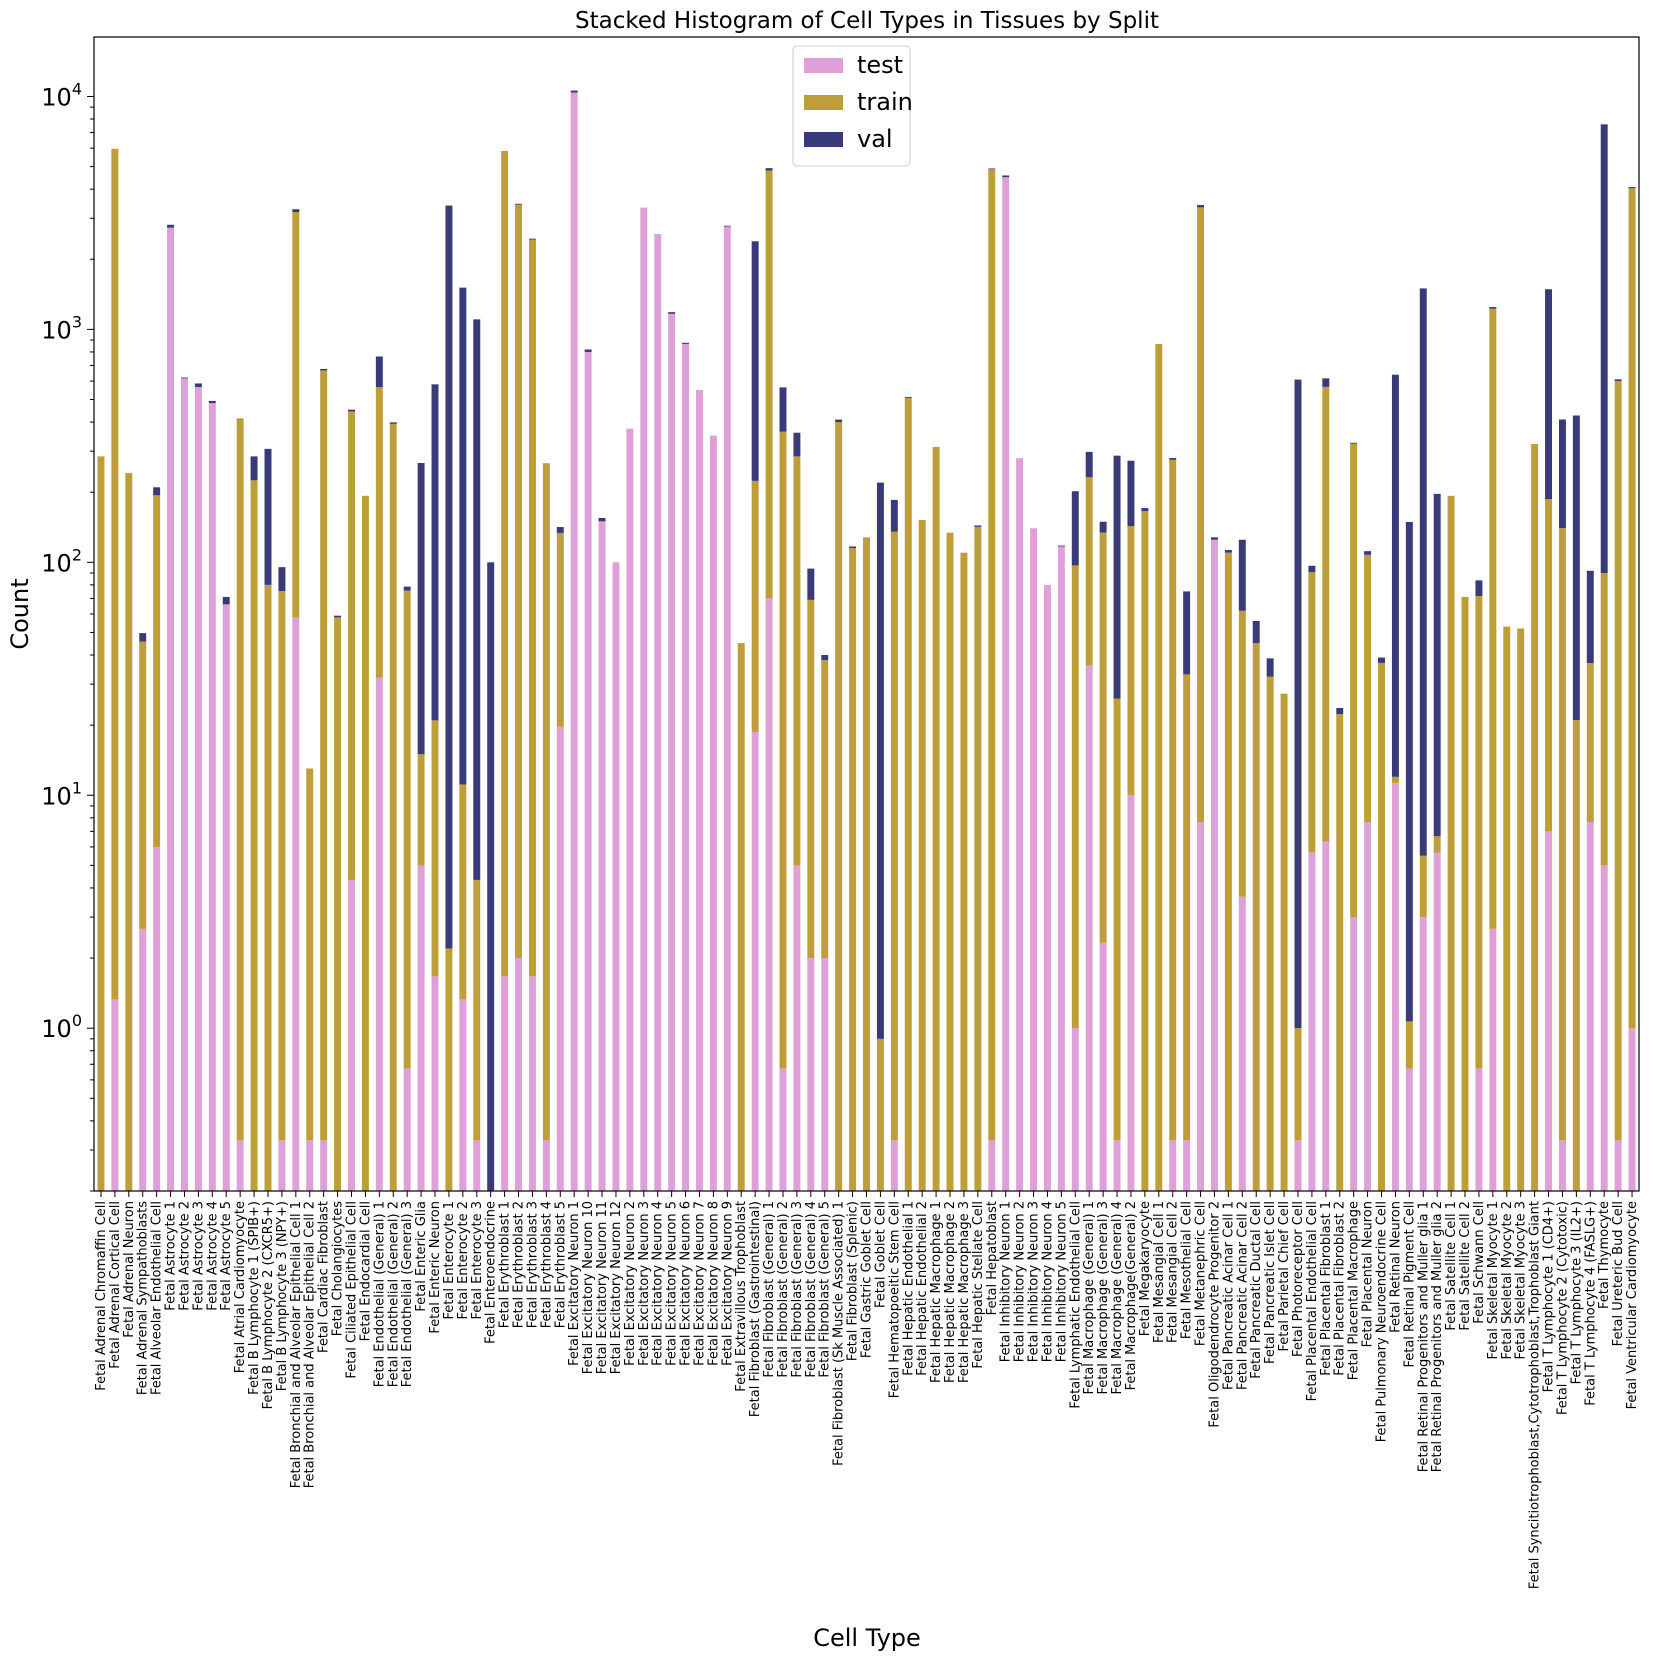  Describe the element at coordinates (1159, 1272) in the screenshot. I see `x-tick-label: Fetal Mesangial Cell 1` at that location.